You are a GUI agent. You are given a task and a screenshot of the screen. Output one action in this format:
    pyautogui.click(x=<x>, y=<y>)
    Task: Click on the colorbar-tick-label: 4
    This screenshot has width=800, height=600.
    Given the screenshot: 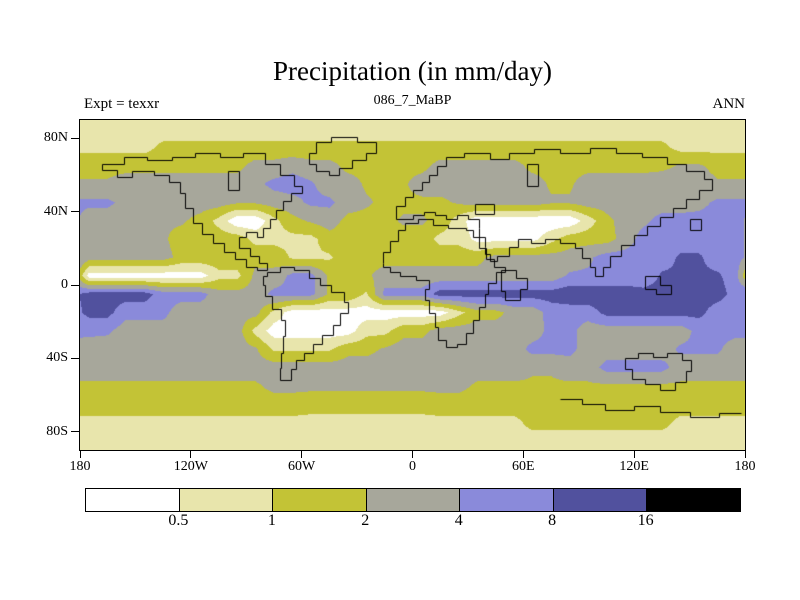 What is the action you would take?
    pyautogui.click(x=458, y=520)
    